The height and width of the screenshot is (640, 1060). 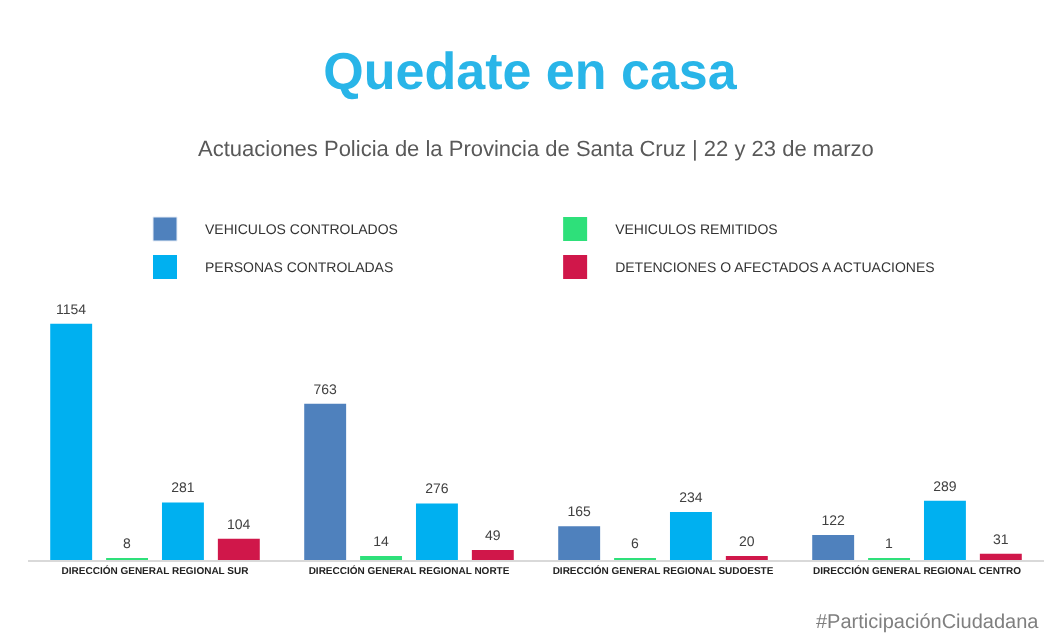 I want to click on text: #ParticipaciónCiudadana, so click(x=928, y=623).